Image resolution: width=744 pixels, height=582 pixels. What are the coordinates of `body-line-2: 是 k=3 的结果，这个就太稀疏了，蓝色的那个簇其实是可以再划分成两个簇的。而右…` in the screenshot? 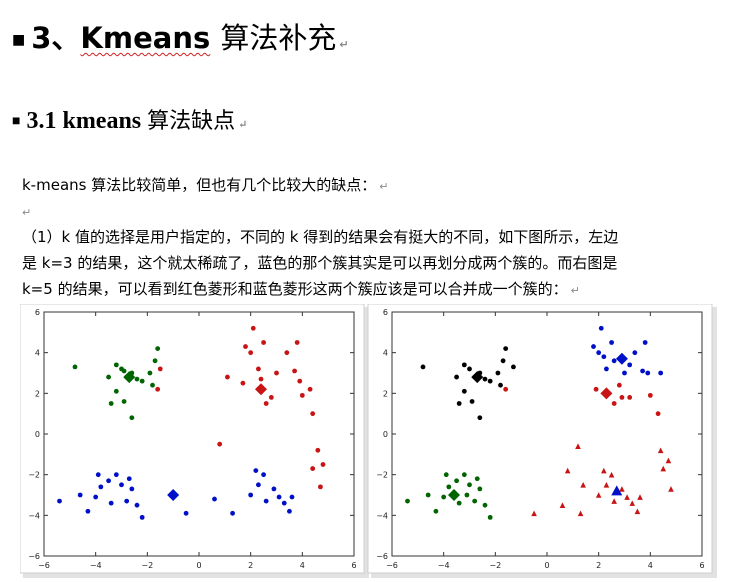 It's located at (320, 263).